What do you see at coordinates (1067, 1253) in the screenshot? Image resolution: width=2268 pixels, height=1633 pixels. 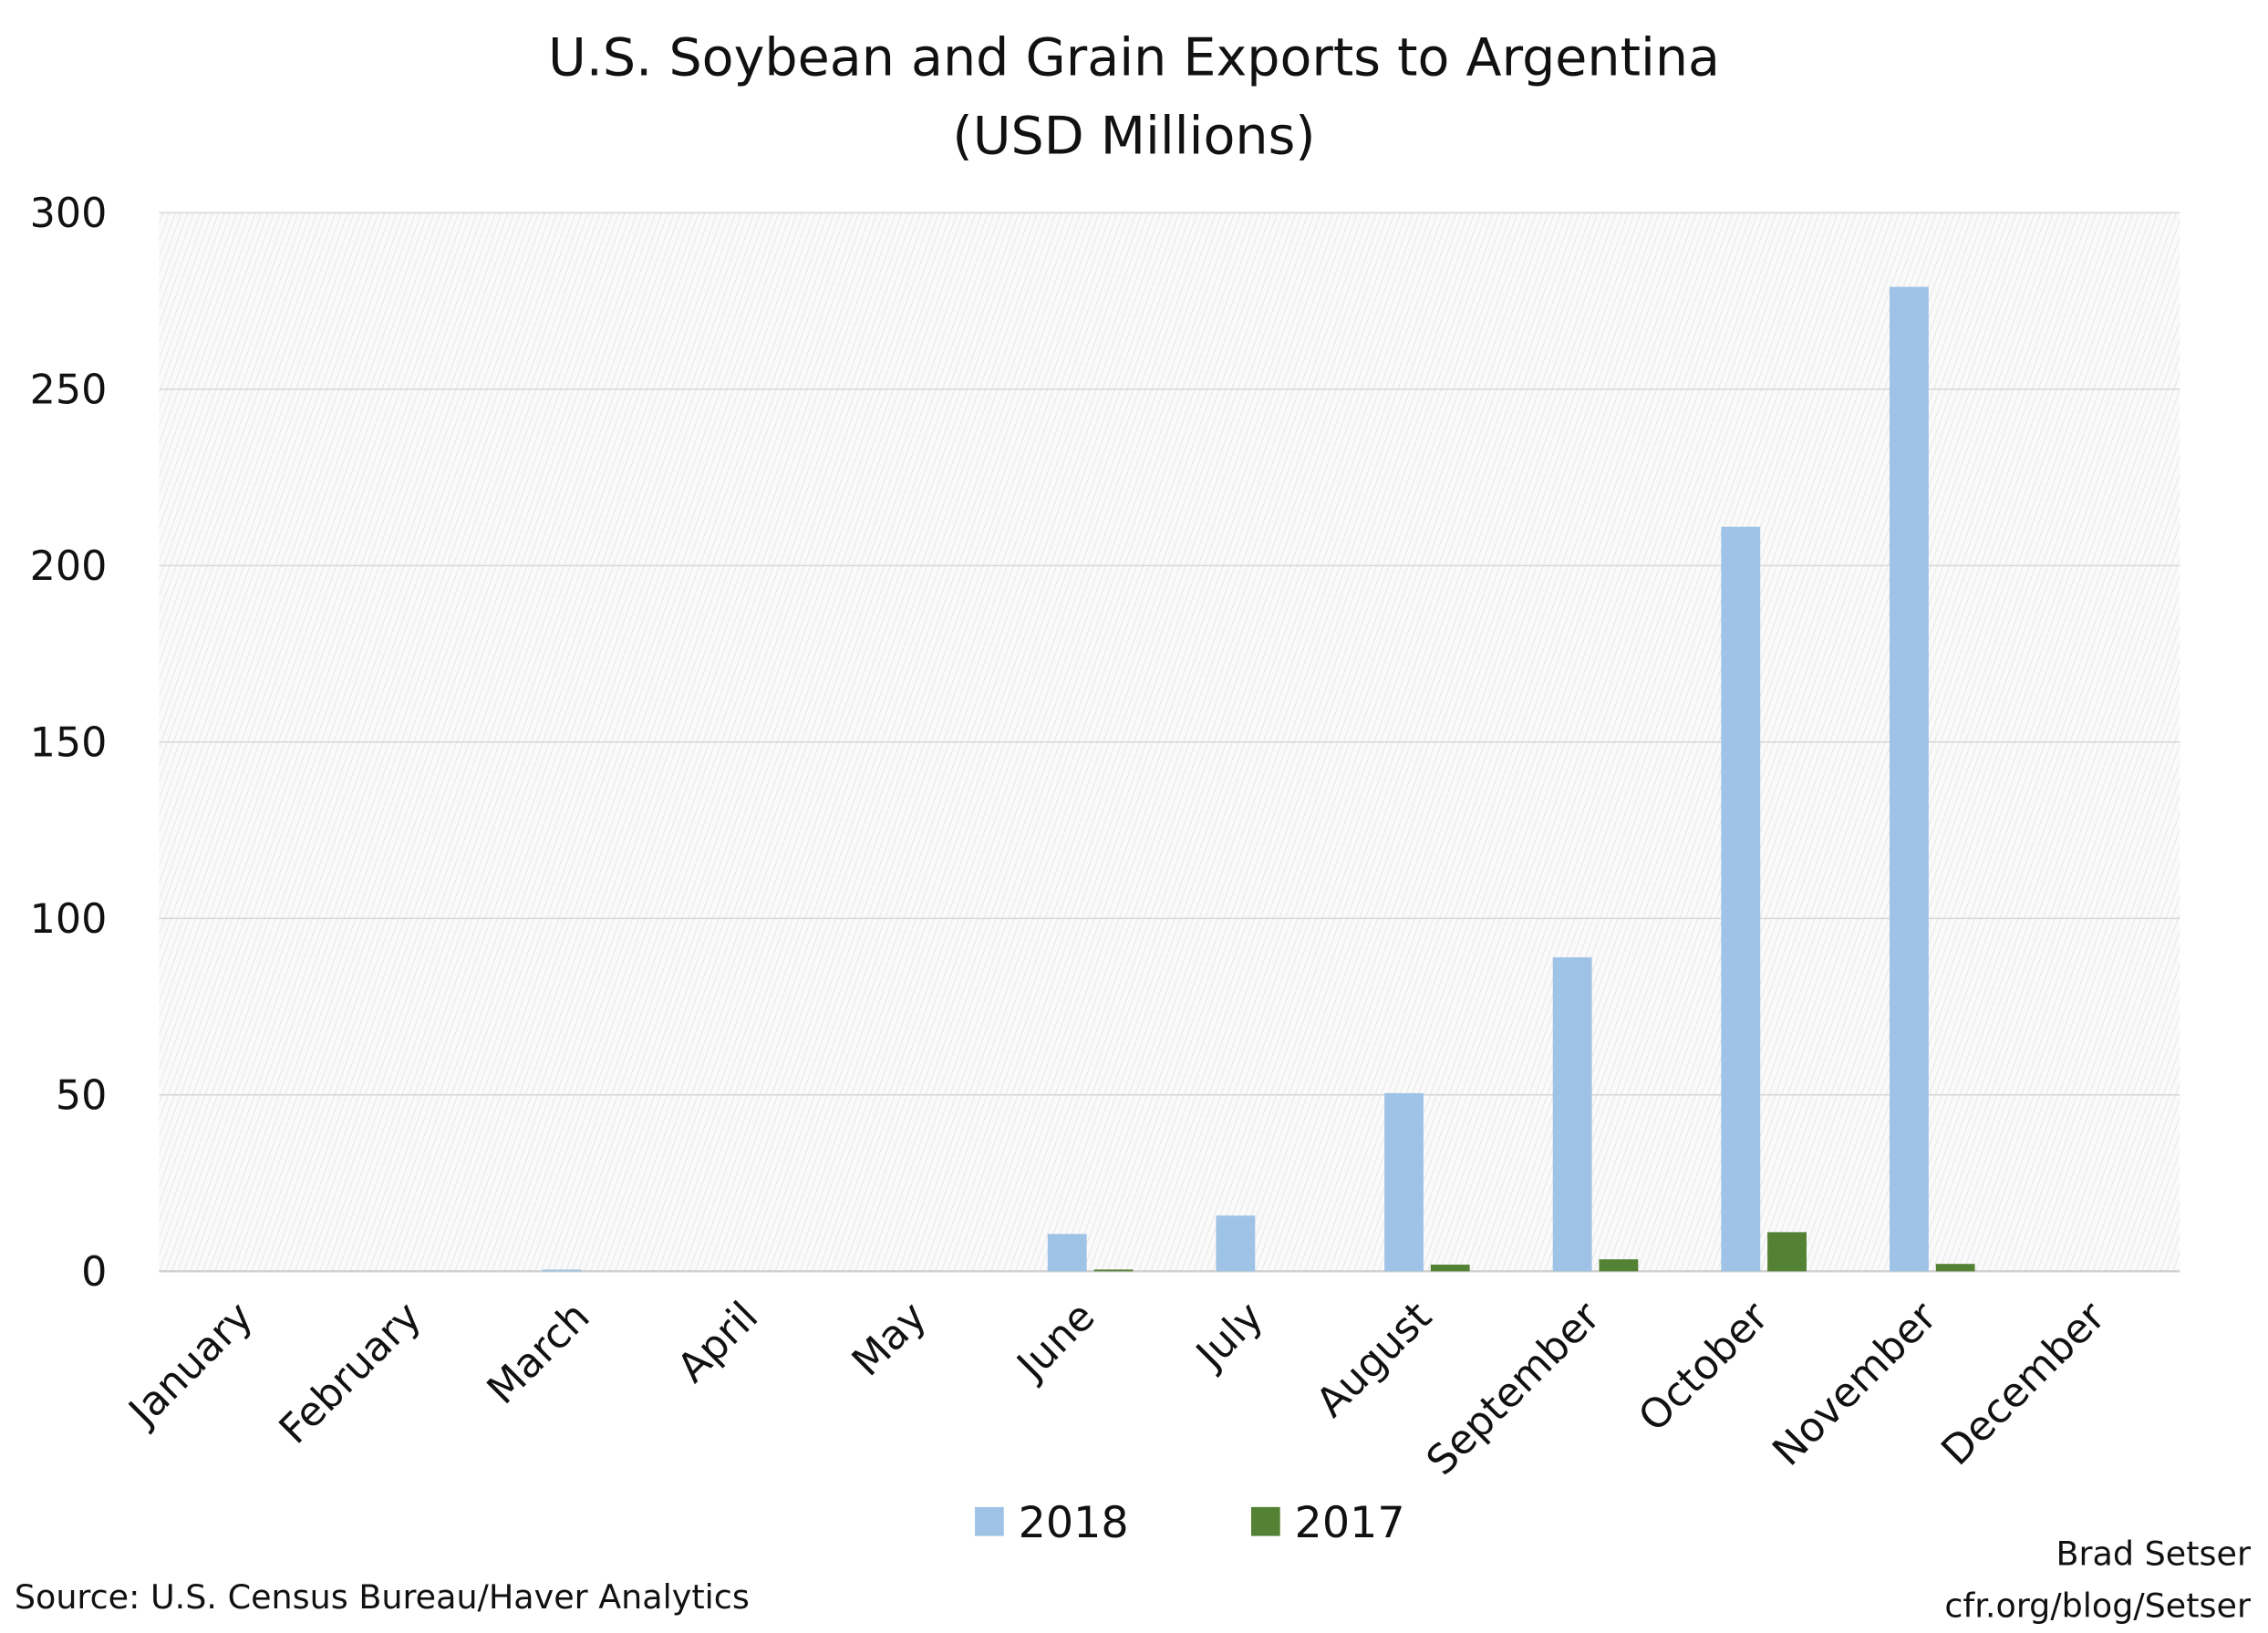 I see `bar-2018-june` at bounding box center [1067, 1253].